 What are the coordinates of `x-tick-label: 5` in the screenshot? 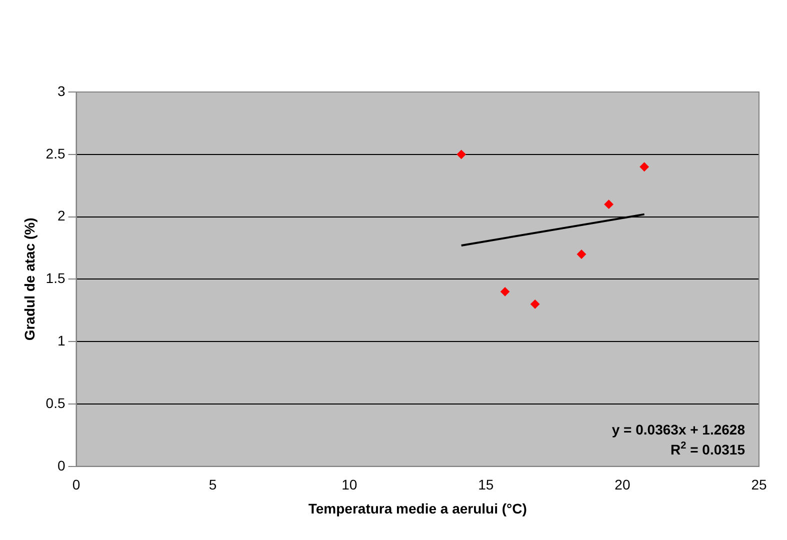 It's located at (212, 484).